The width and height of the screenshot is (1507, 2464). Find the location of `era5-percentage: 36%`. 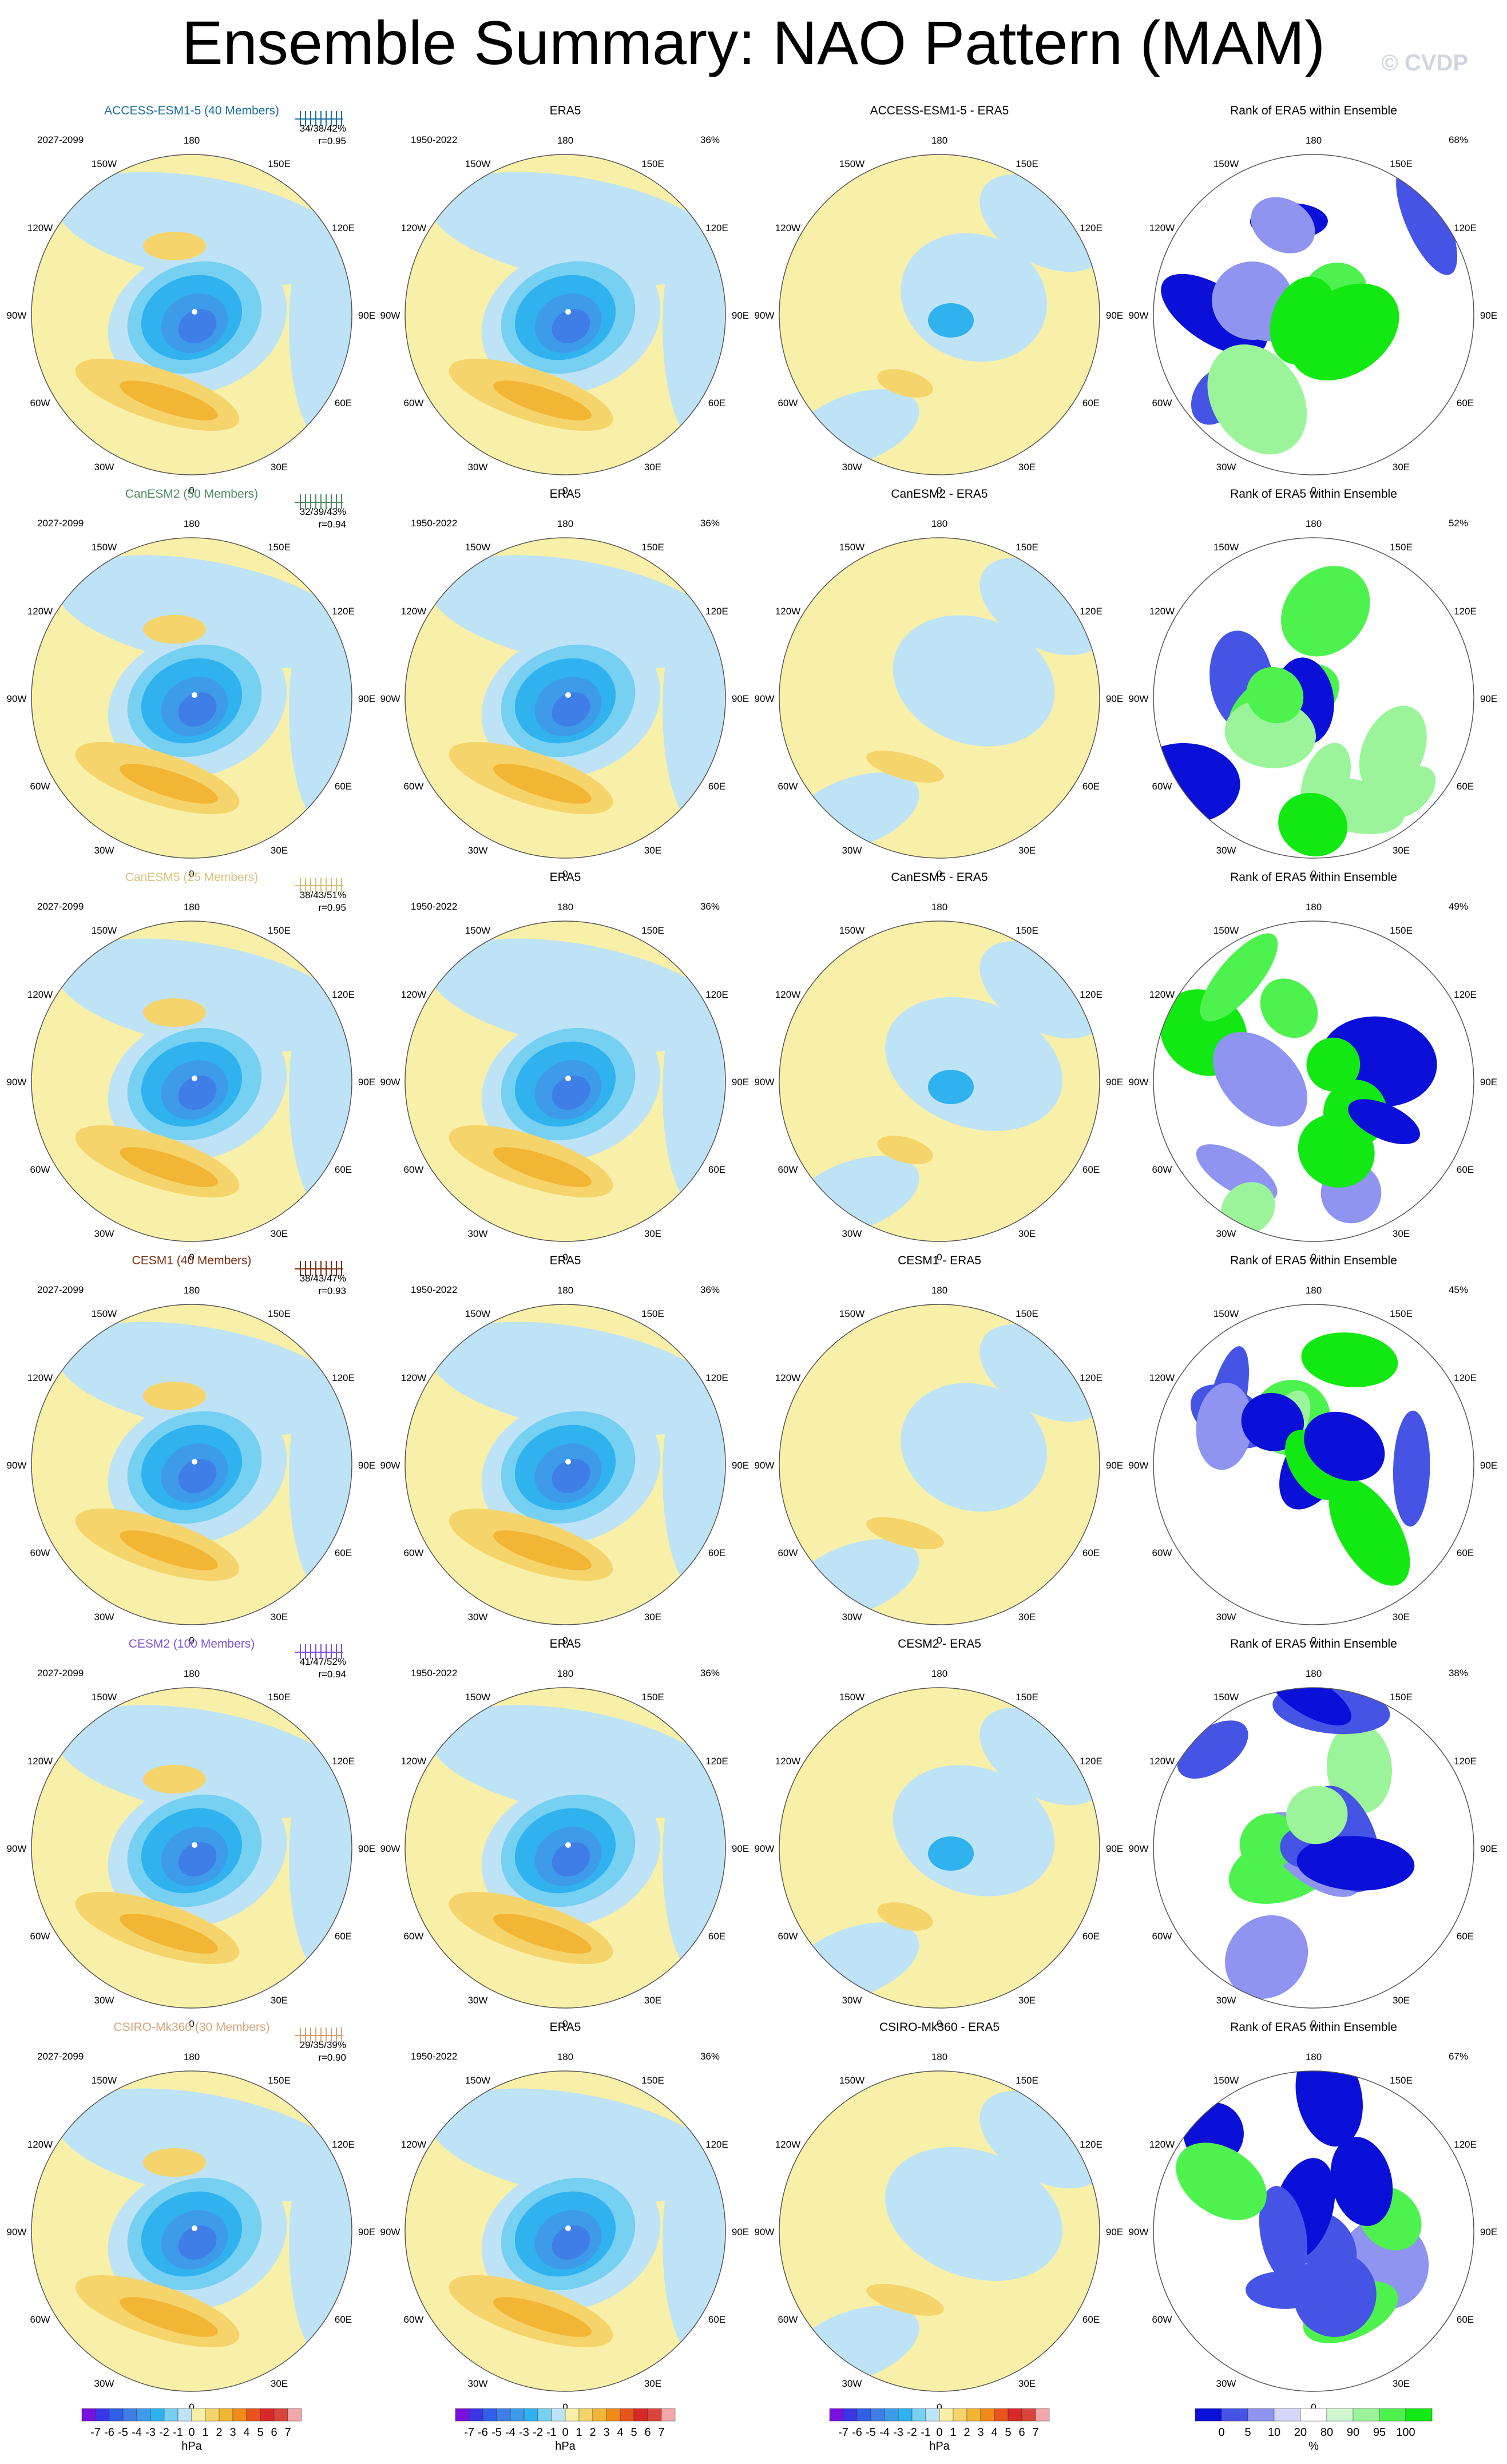

era5-percentage: 36% is located at coordinates (710, 523).